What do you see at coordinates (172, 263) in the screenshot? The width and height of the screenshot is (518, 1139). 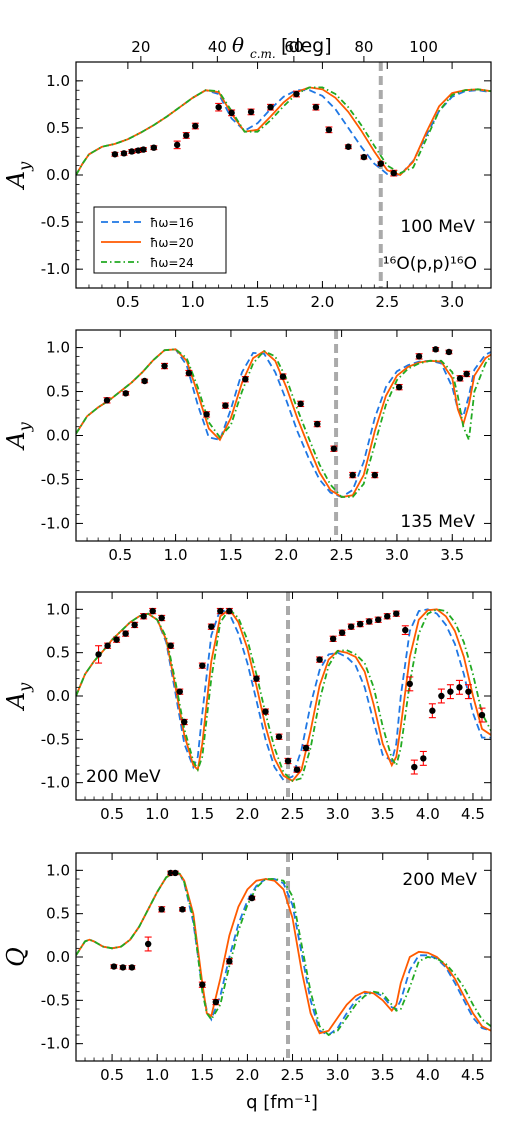 I see `legend-label: ħω=24` at bounding box center [172, 263].